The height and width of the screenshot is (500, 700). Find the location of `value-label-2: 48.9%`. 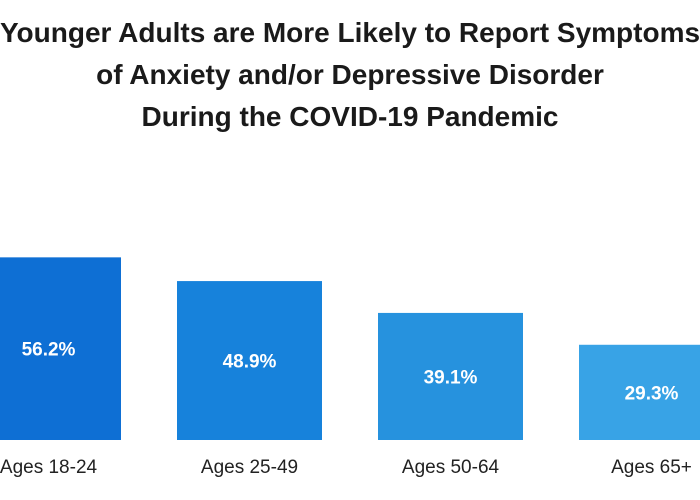

value-label-2: 48.9% is located at coordinates (250, 362).